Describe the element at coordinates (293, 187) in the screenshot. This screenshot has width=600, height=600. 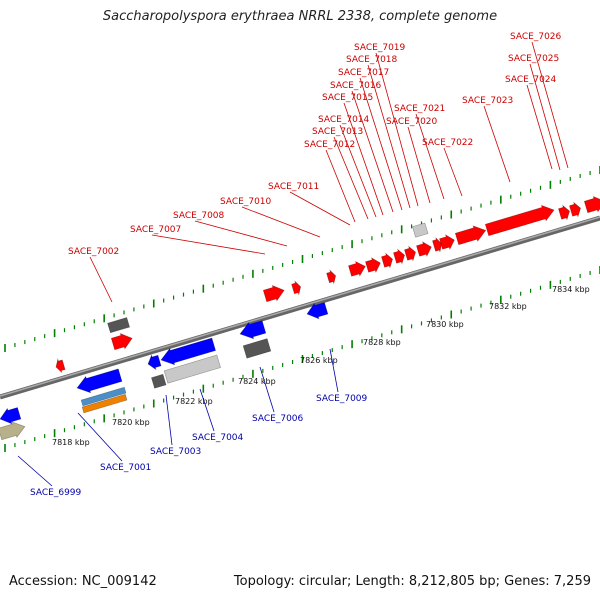
I see `forward-gene-label: SACE_7011` at that location.